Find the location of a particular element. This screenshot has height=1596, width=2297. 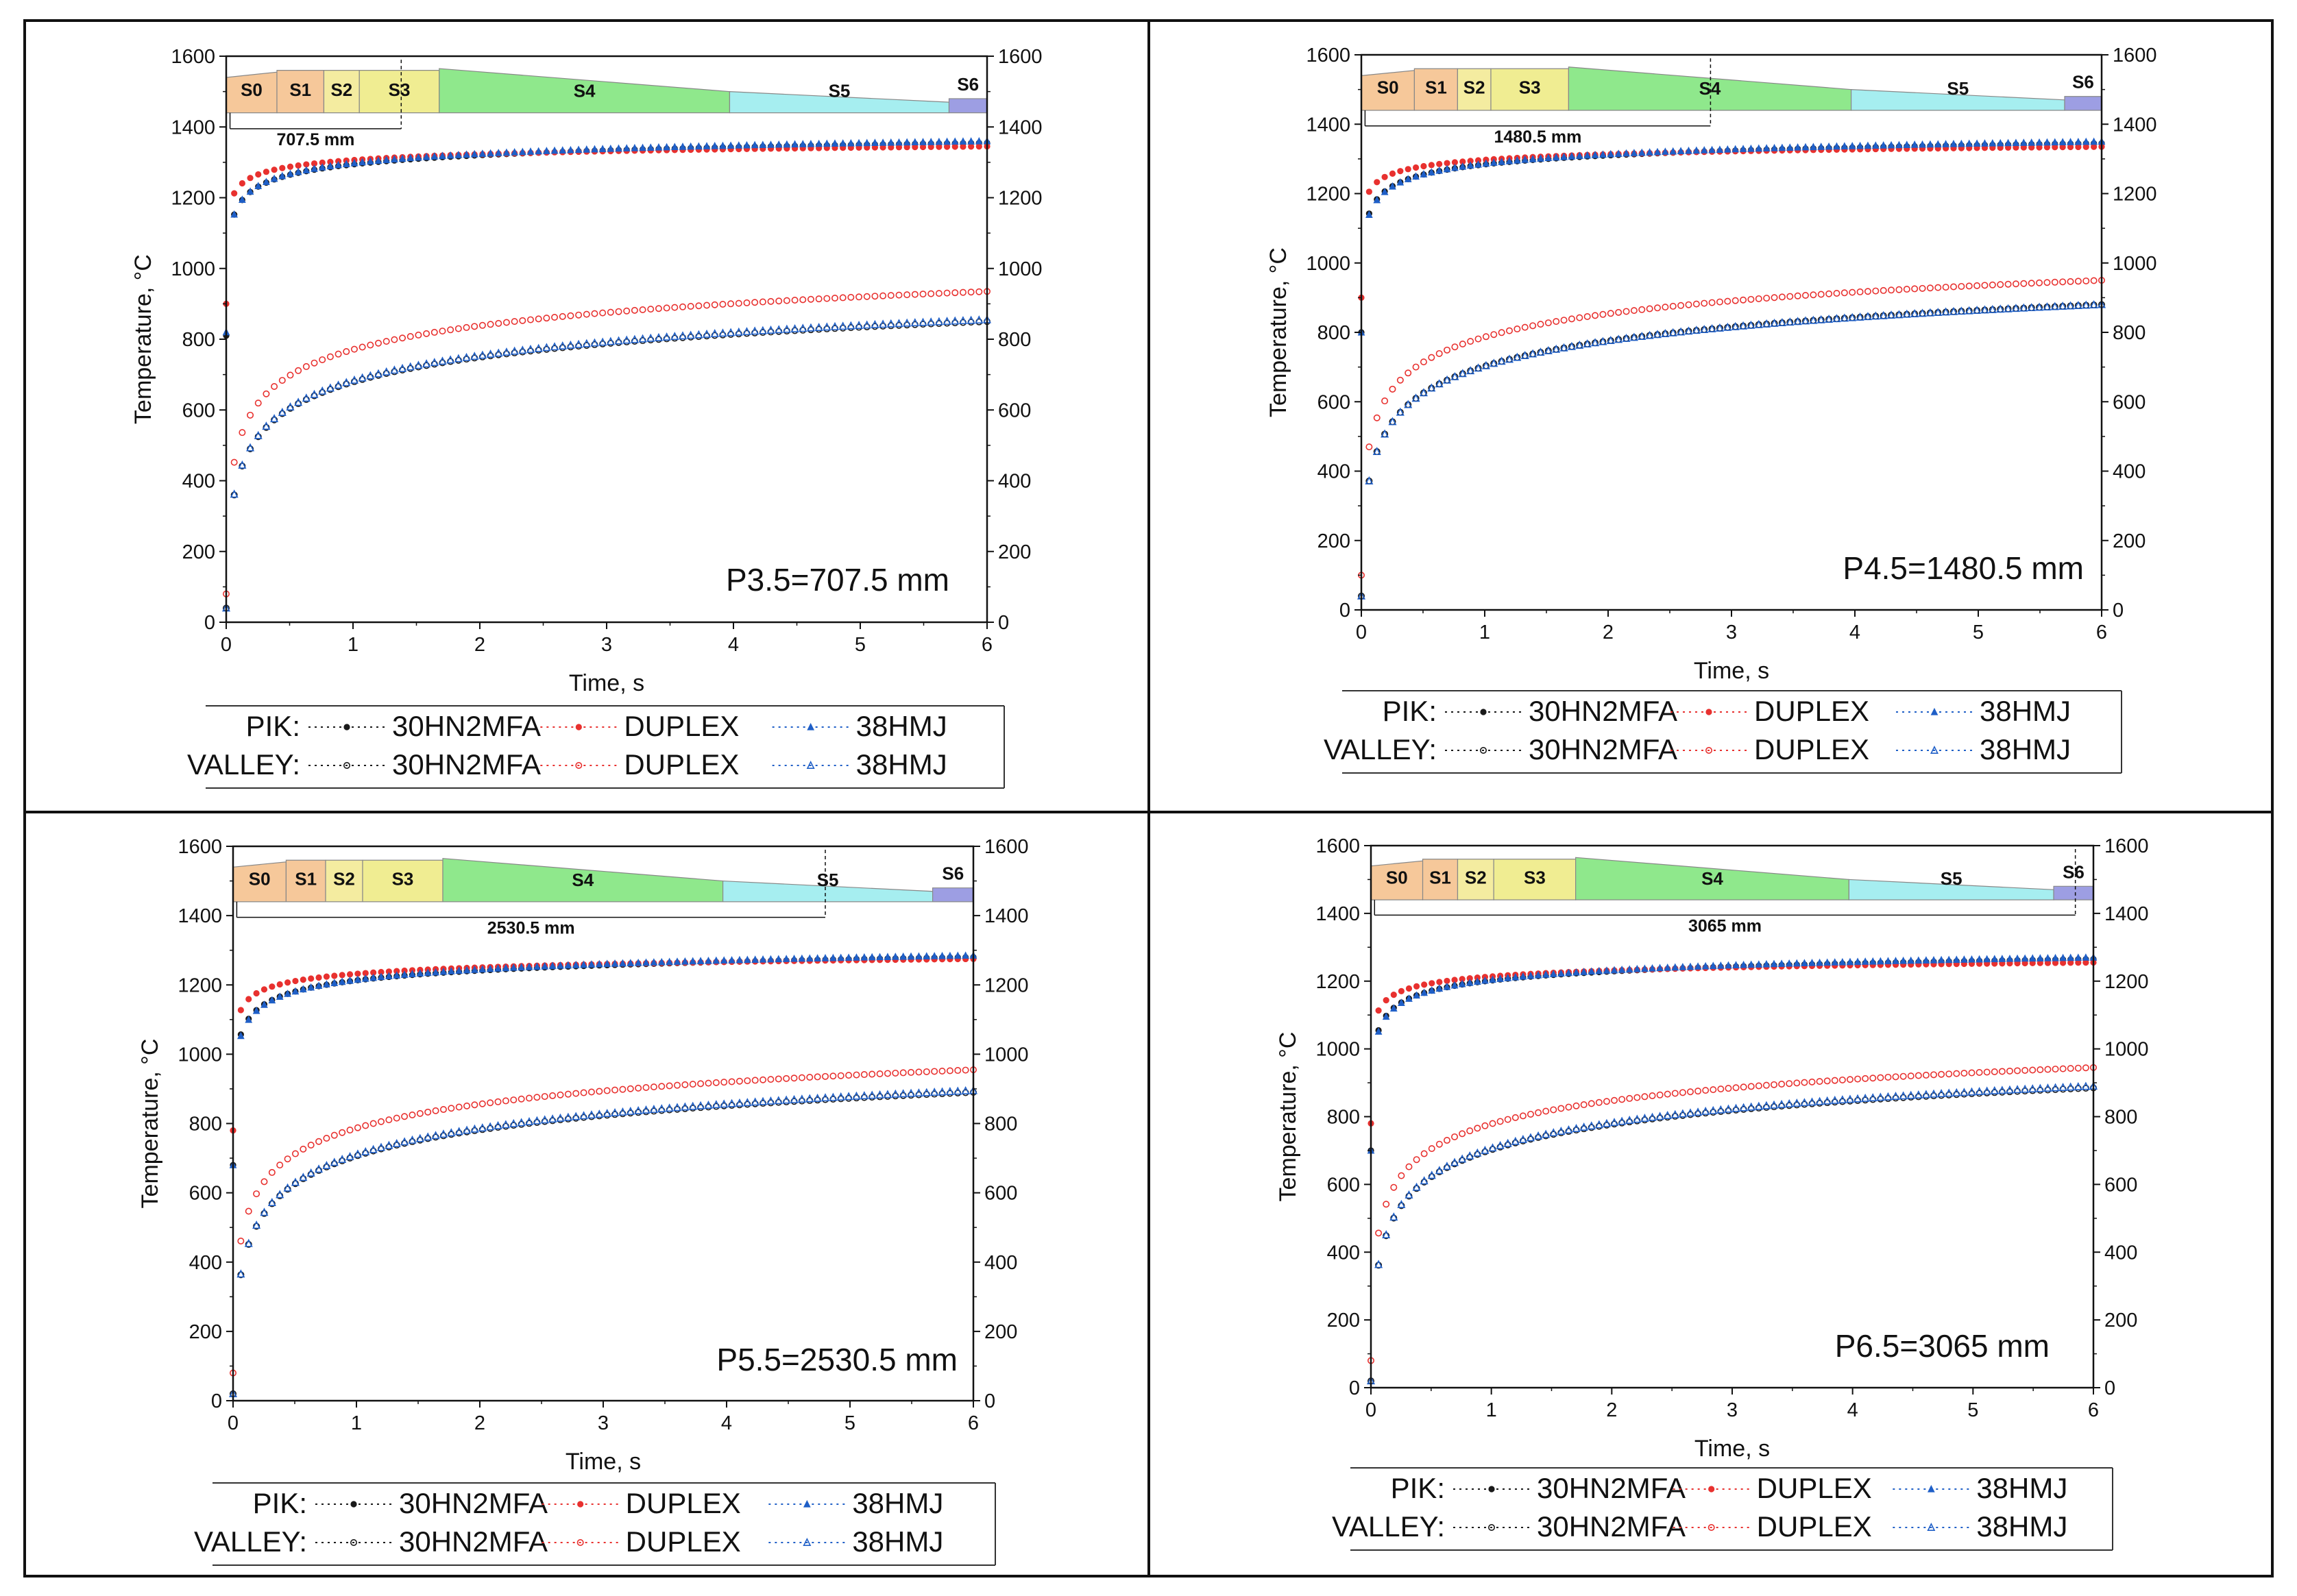

y-tick-label: 600 is located at coordinates (1333, 402).